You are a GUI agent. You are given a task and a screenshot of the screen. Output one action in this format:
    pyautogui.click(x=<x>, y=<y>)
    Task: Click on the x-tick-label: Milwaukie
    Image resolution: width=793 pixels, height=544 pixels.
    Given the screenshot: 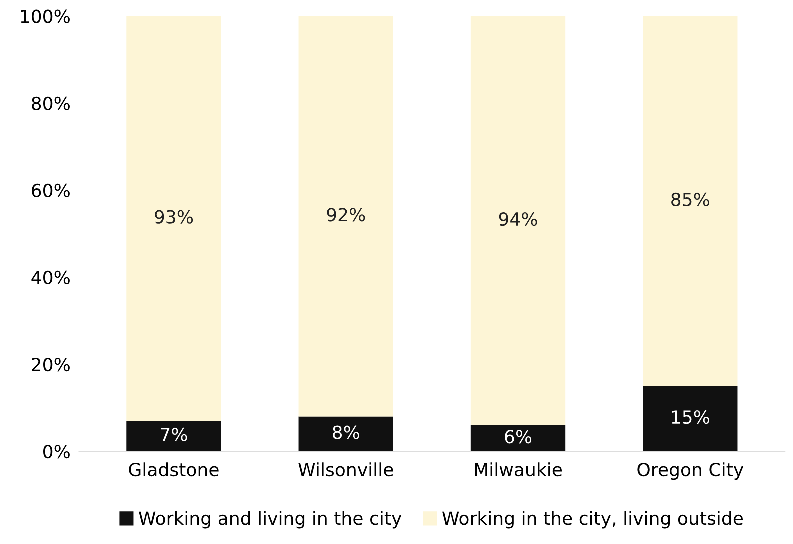 What is the action you would take?
    pyautogui.click(x=518, y=469)
    